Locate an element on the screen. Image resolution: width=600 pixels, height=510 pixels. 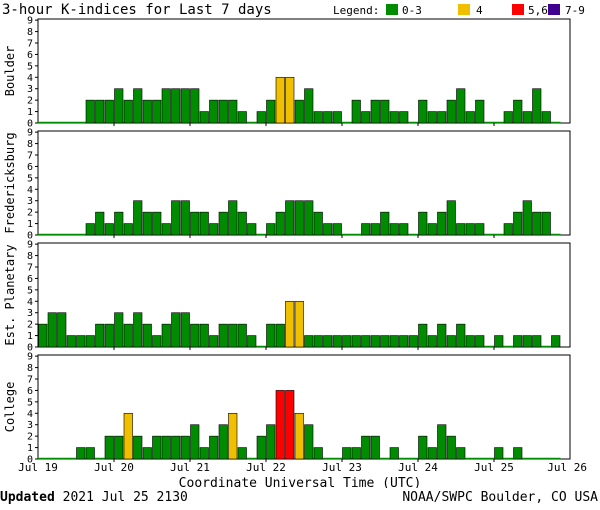
x-tick-label: Jul 25 is located at coordinates (494, 467).